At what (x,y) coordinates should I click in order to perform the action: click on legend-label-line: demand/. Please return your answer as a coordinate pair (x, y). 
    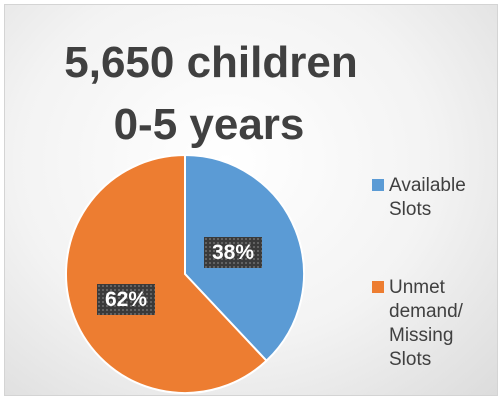
    Looking at the image, I should click on (426, 311).